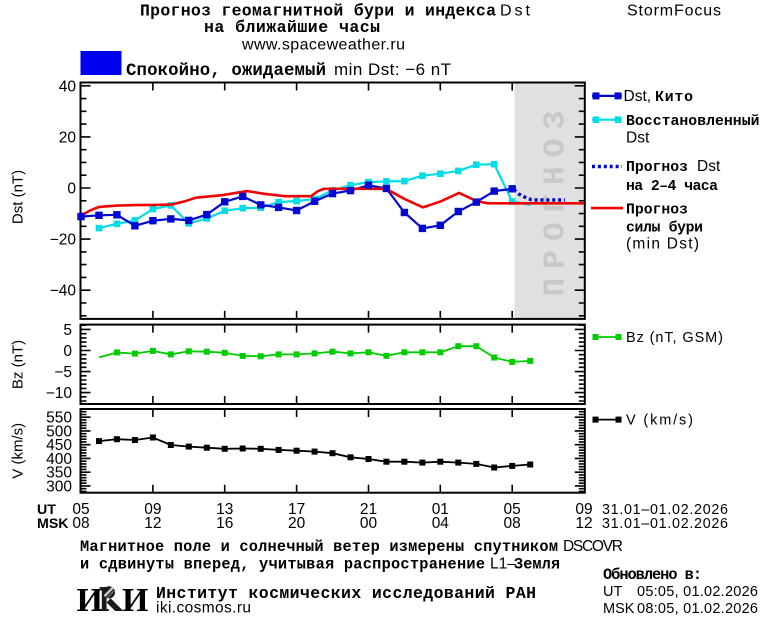 This screenshot has height=620, width=760. Describe the element at coordinates (63, 372) in the screenshot. I see `svg-text: −5` at that location.